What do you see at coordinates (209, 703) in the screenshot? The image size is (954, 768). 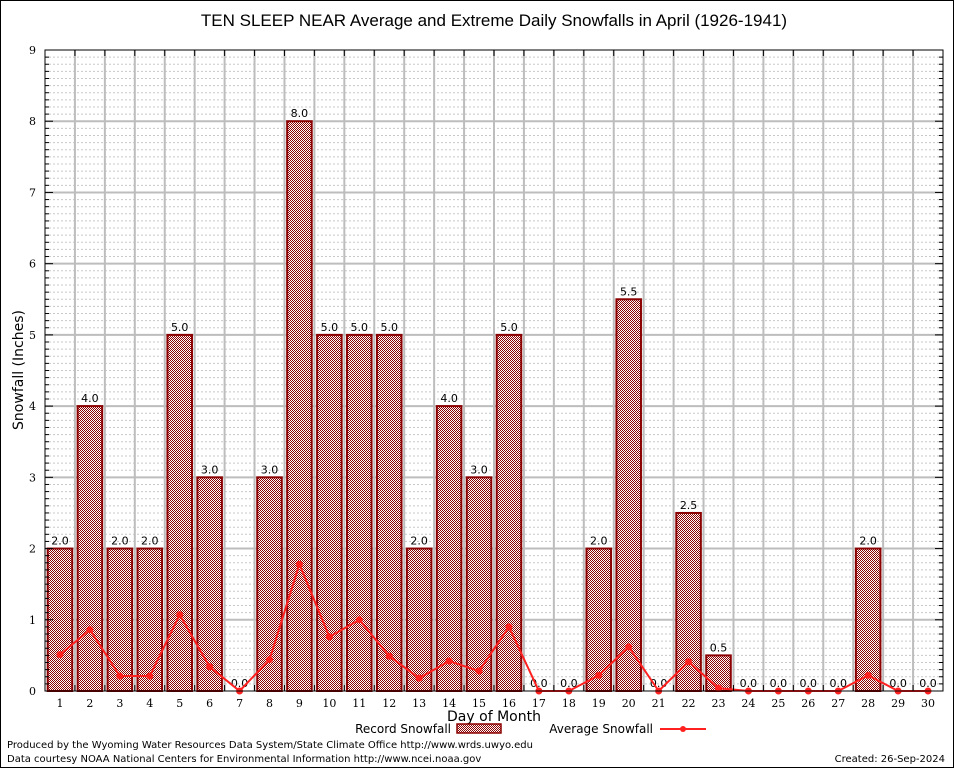 I see `x-tick-label: 6` at bounding box center [209, 703].